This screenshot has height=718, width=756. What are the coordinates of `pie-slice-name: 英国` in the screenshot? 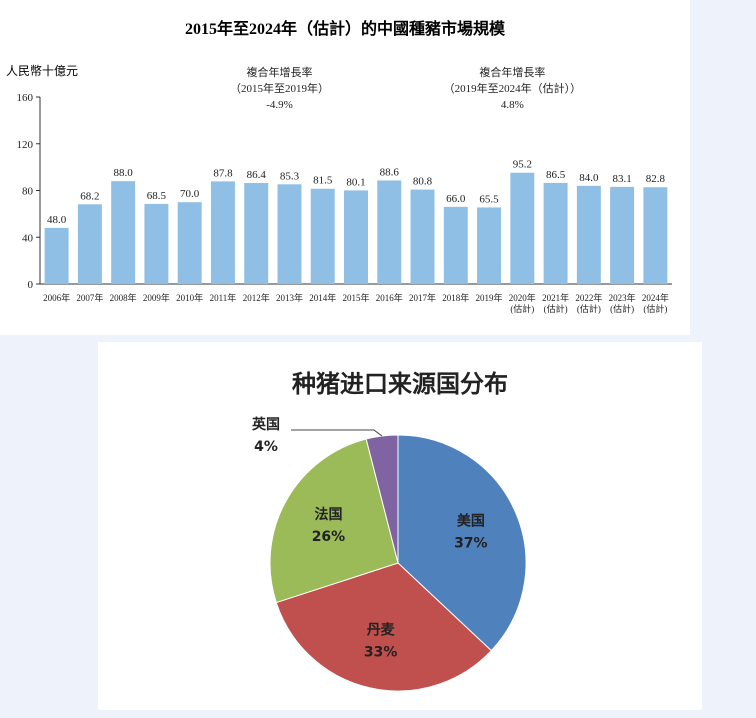 It's located at (265, 424).